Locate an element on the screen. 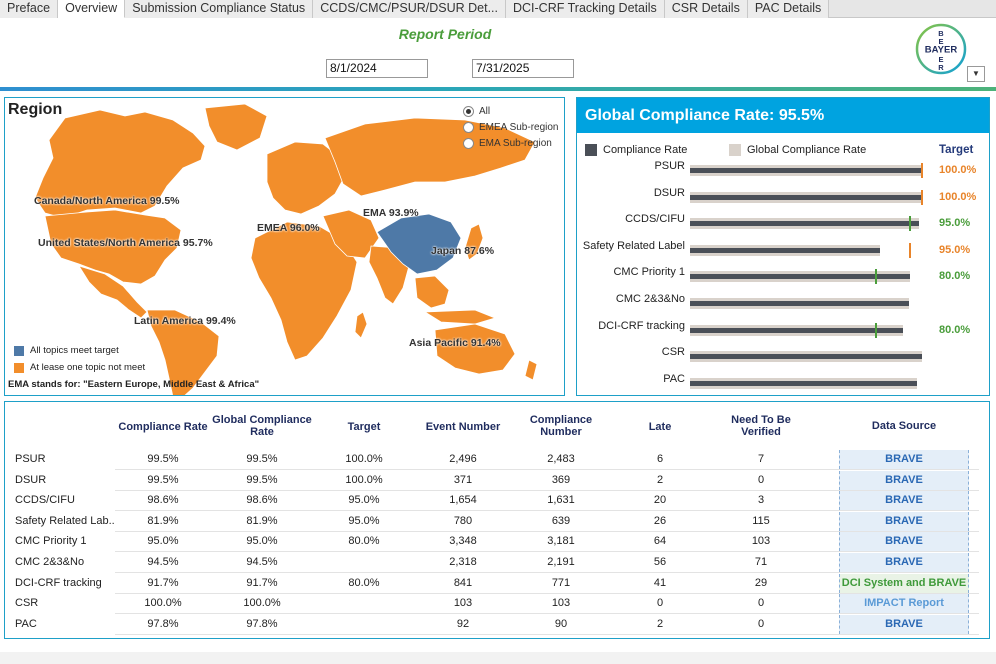 The image size is (996, 664). filter-emea: EMEA Sub-region is located at coordinates (511, 127).